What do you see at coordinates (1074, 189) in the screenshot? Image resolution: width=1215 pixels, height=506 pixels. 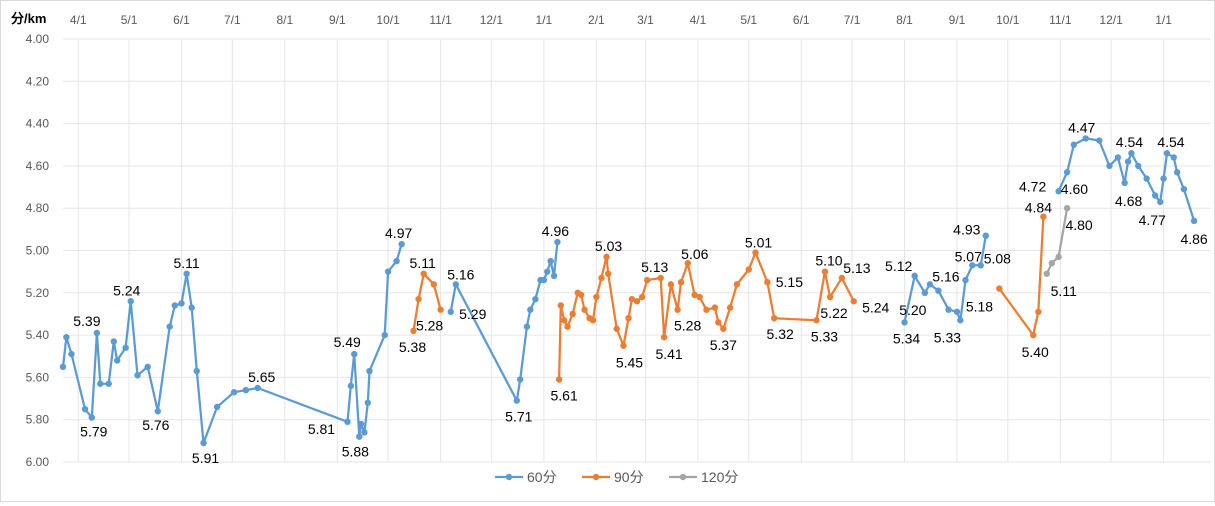 I see `data-label: 4.60` at bounding box center [1074, 189].